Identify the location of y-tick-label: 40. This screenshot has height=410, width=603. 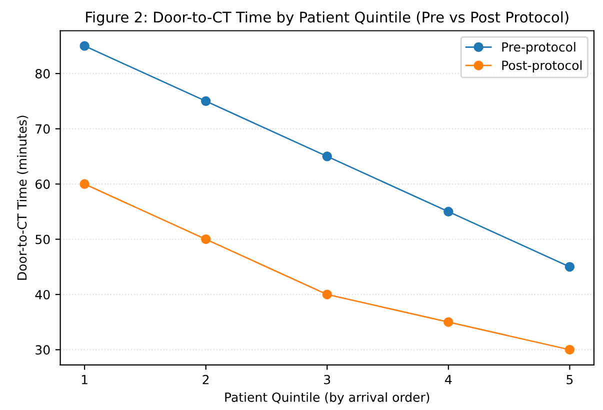
(42, 295).